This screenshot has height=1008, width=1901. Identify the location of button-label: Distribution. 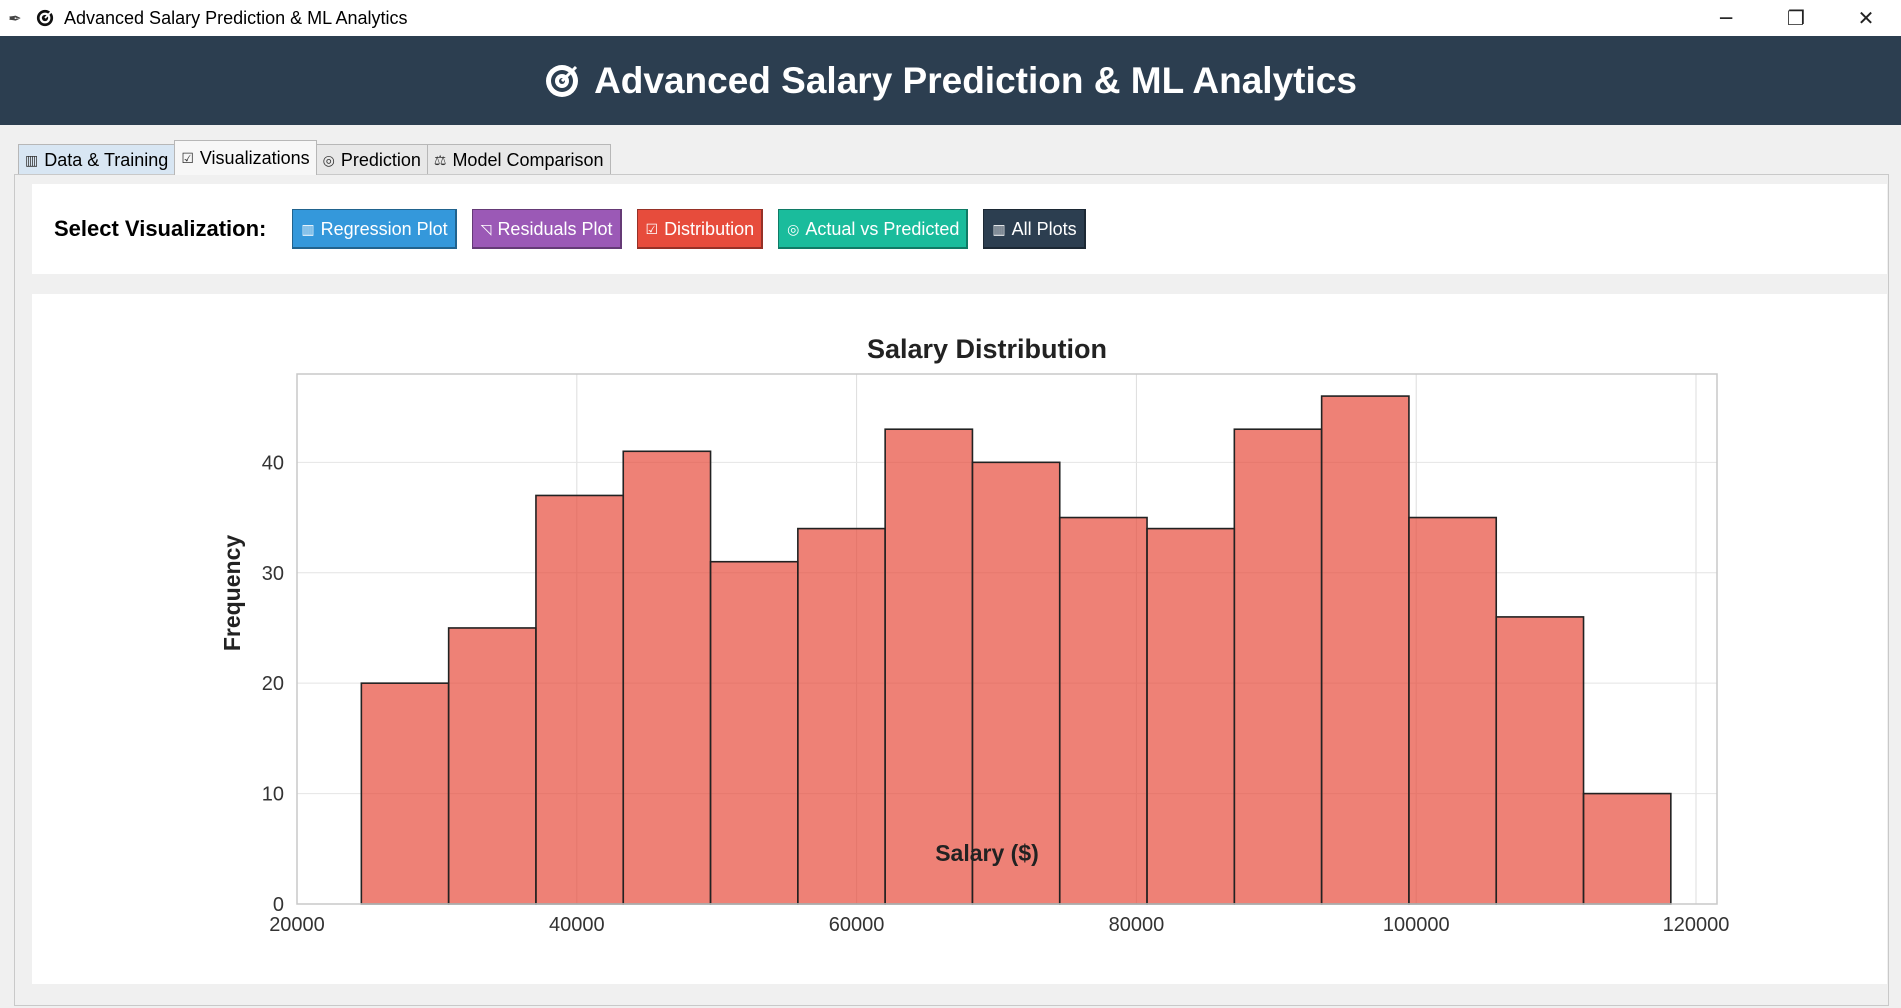
(709, 228).